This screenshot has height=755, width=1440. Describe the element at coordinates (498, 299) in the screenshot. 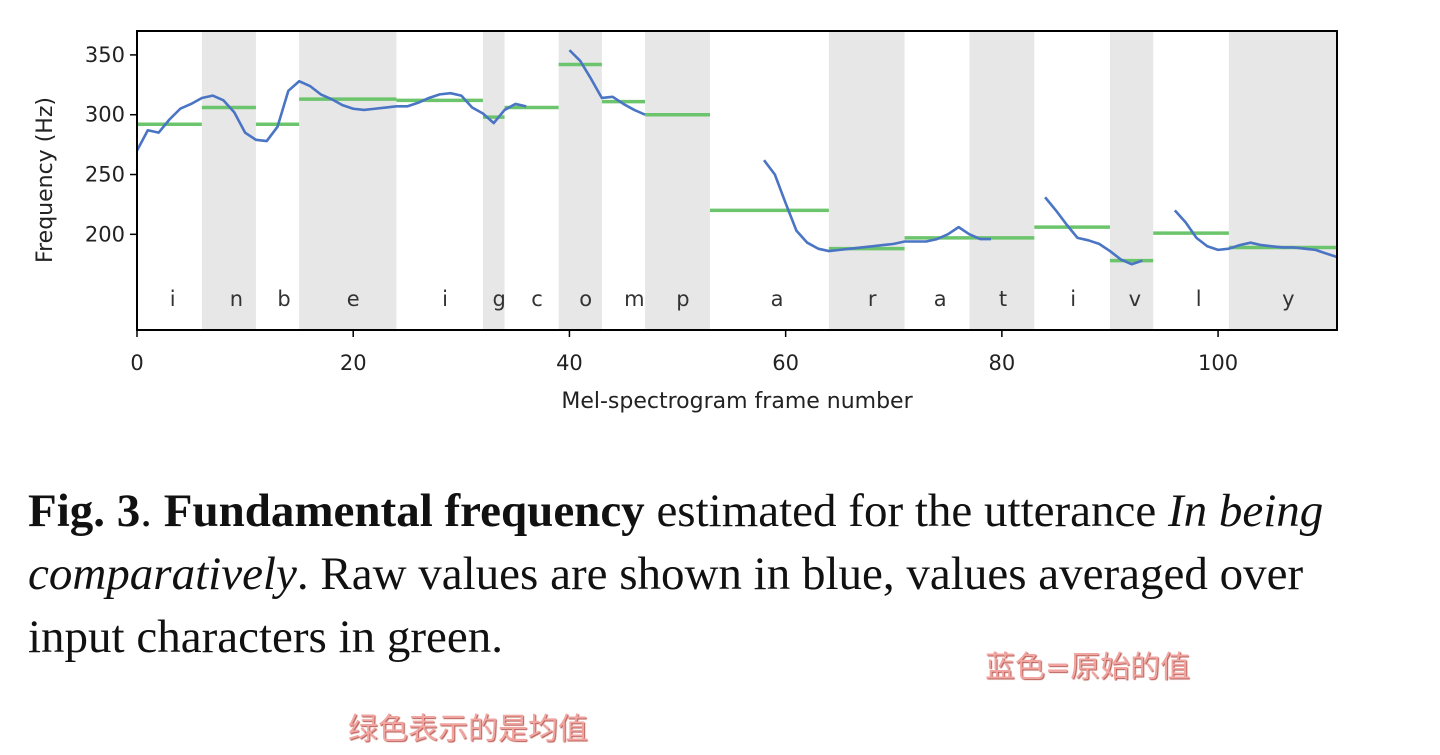

I see `character-label: g` at that location.